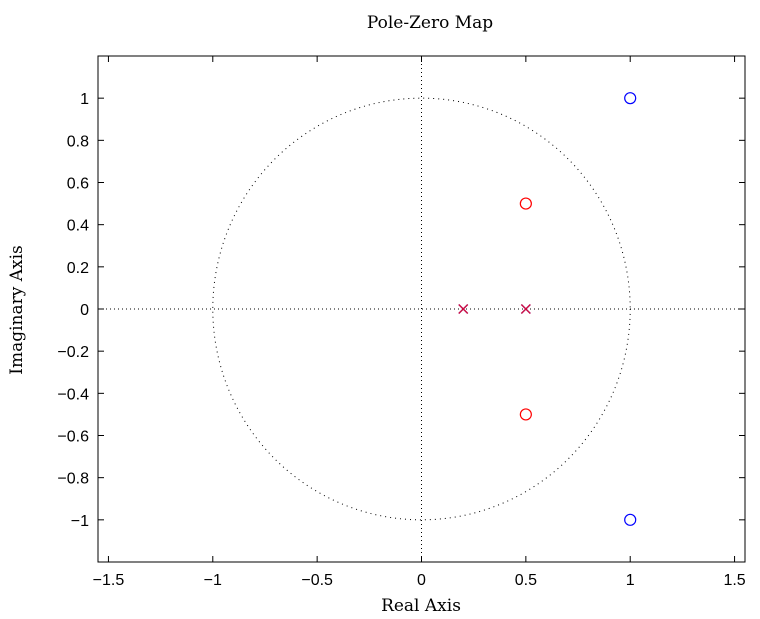 This screenshot has width=760, height=619. Describe the element at coordinates (109, 580) in the screenshot. I see `x-tick-label: −1.5` at that location.